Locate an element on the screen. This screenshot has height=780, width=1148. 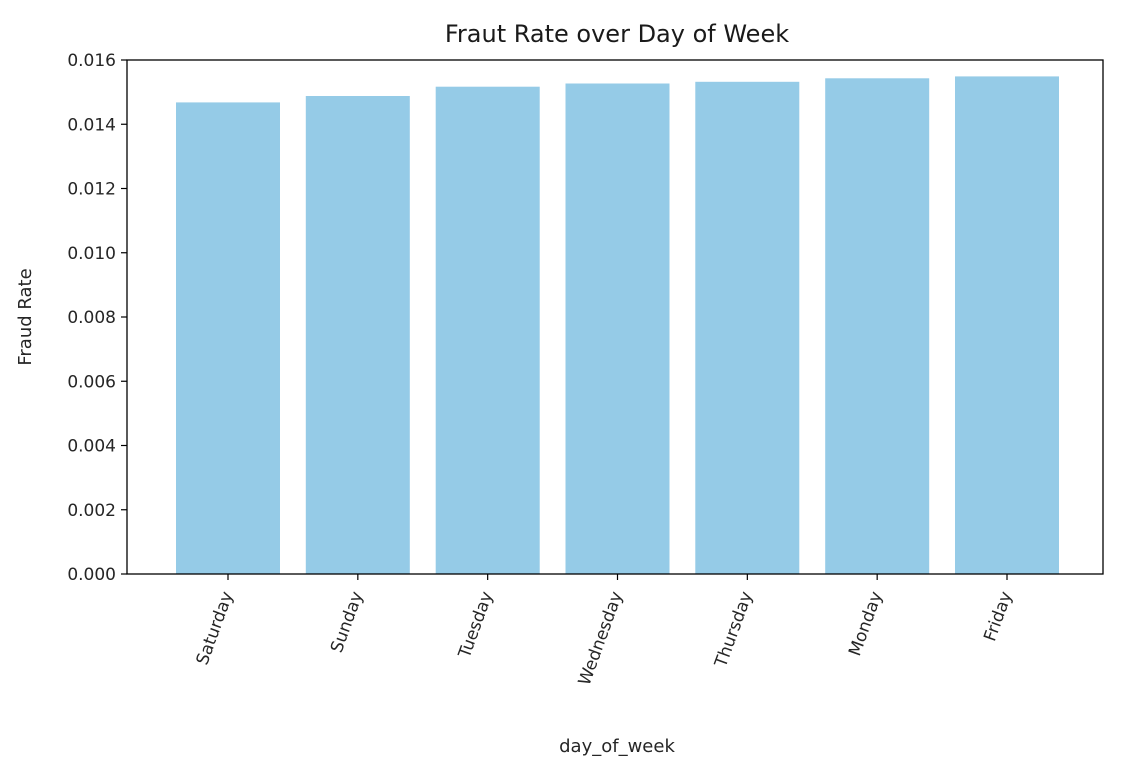
x-tick-label-friday: Friday is located at coordinates (998, 616).